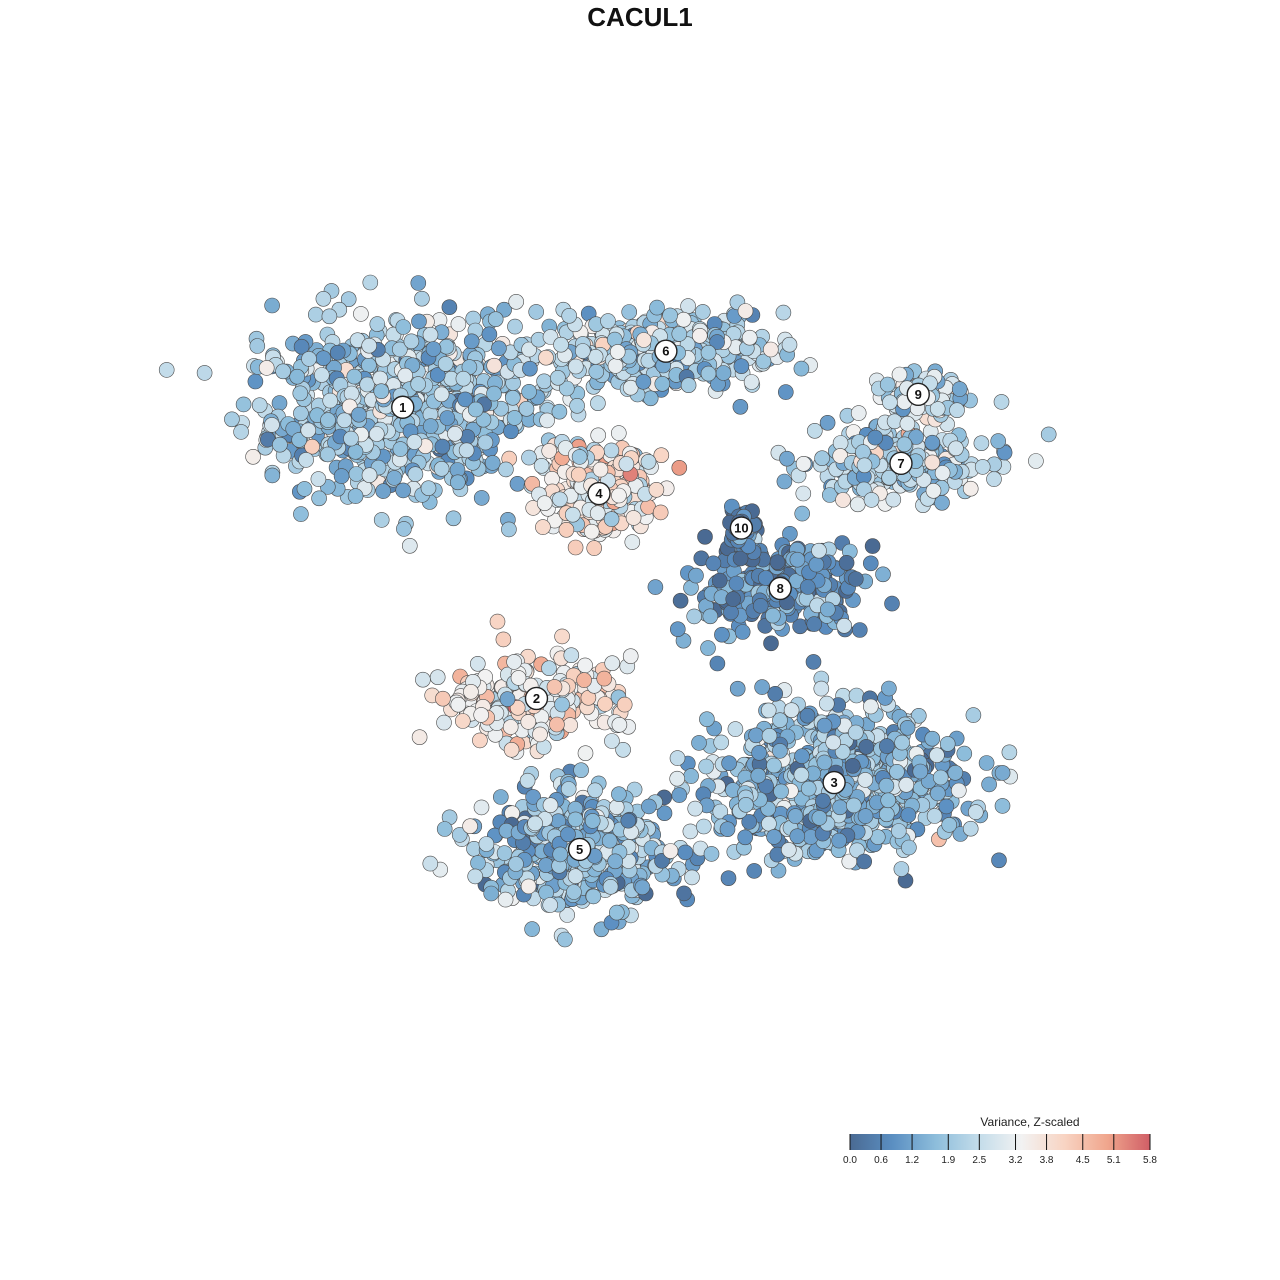  What do you see at coordinates (1000, 1142) in the screenshot?
I see `legend-color-bar` at bounding box center [1000, 1142].